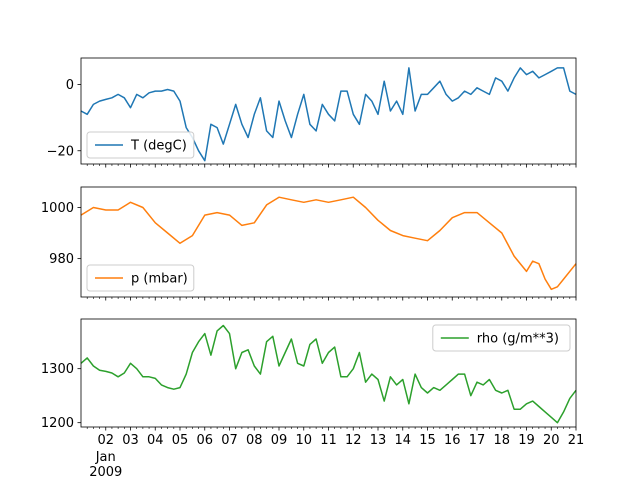 The image size is (640, 480). What do you see at coordinates (57, 423) in the screenshot?
I see `y-tick-label: 1200` at bounding box center [57, 423].